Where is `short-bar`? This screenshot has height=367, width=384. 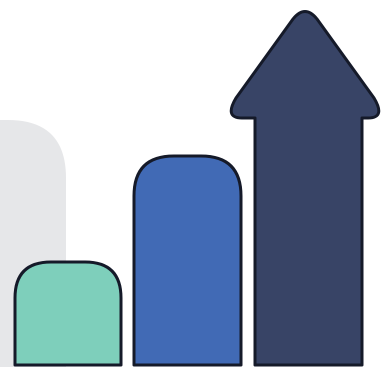
short-bar is located at coordinates (68, 313).